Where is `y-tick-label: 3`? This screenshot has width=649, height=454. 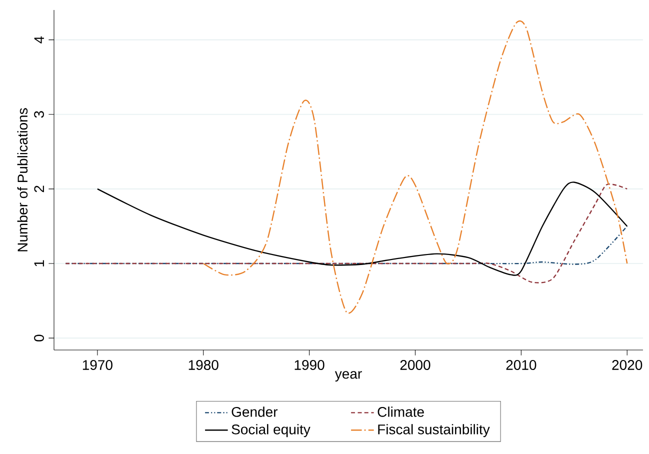
y-tick-label: 3 is located at coordinates (39, 114).